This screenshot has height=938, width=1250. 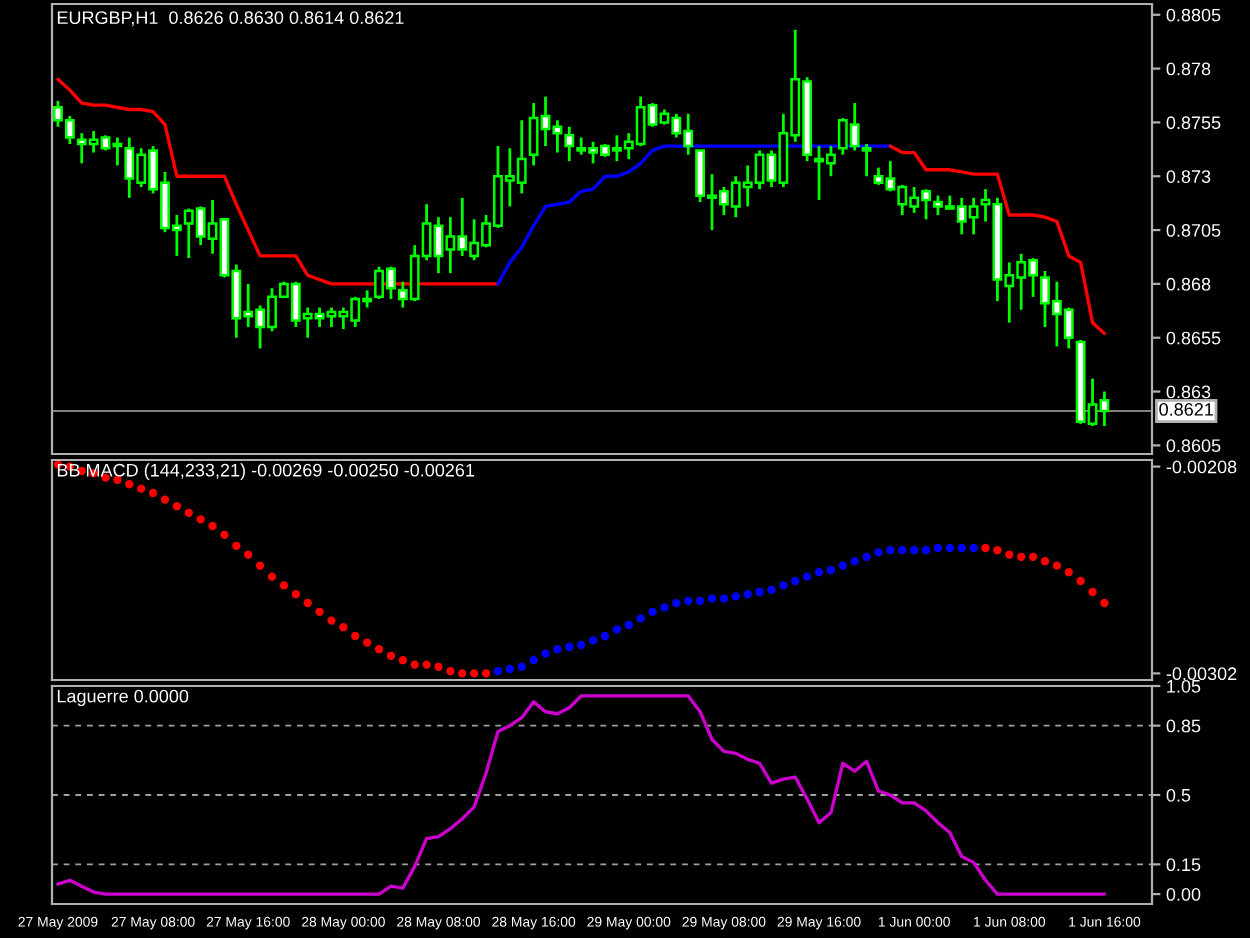 What do you see at coordinates (1193, 446) in the screenshot?
I see `y-tick-label: 0.8605` at bounding box center [1193, 446].